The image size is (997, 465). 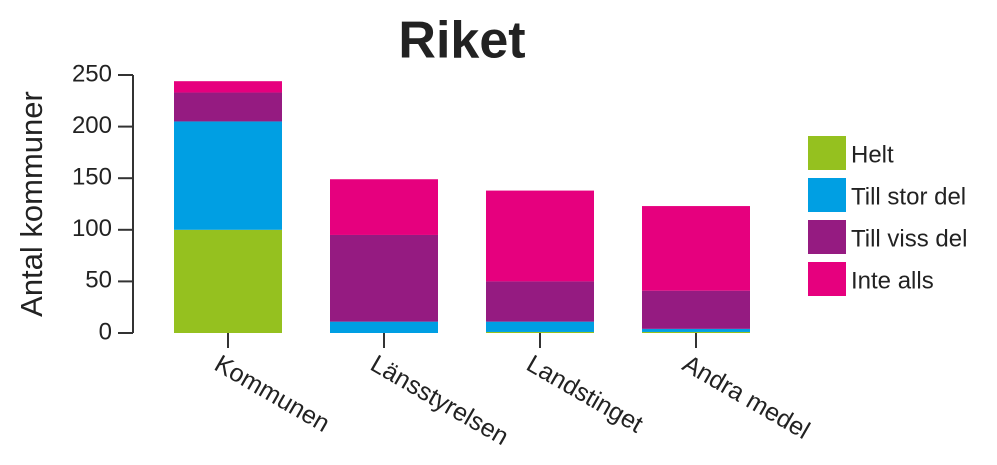 I want to click on x-tick-label: Länsstyrelsen, so click(x=440, y=400).